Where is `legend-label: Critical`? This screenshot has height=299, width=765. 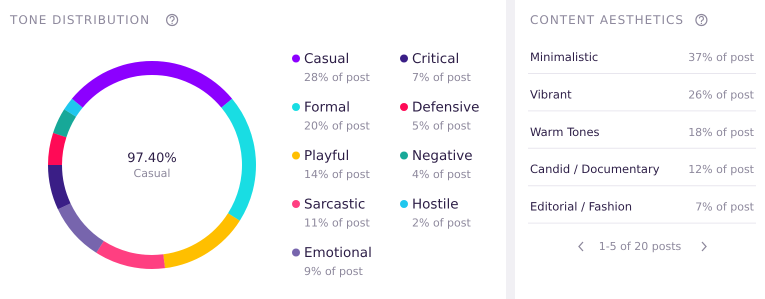 legend-label: Critical is located at coordinates (436, 59).